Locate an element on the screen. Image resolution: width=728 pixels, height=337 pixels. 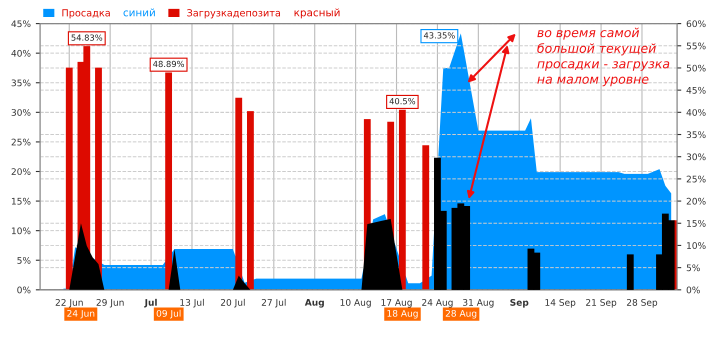
legend-label: Загрузкадепозита is located at coordinates (233, 13).